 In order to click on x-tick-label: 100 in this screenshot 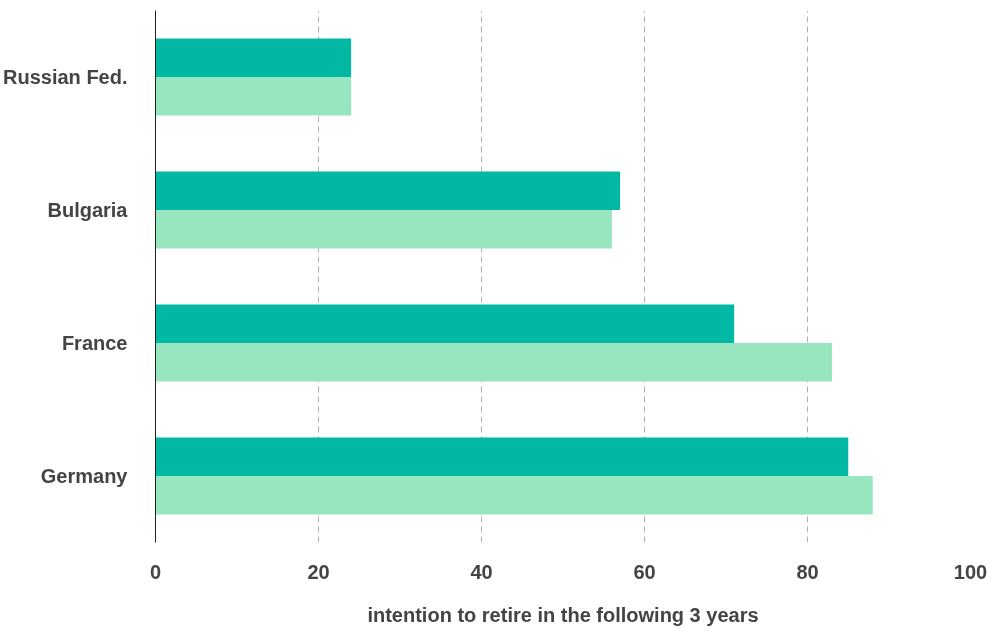, I will do `click(970, 571)`.